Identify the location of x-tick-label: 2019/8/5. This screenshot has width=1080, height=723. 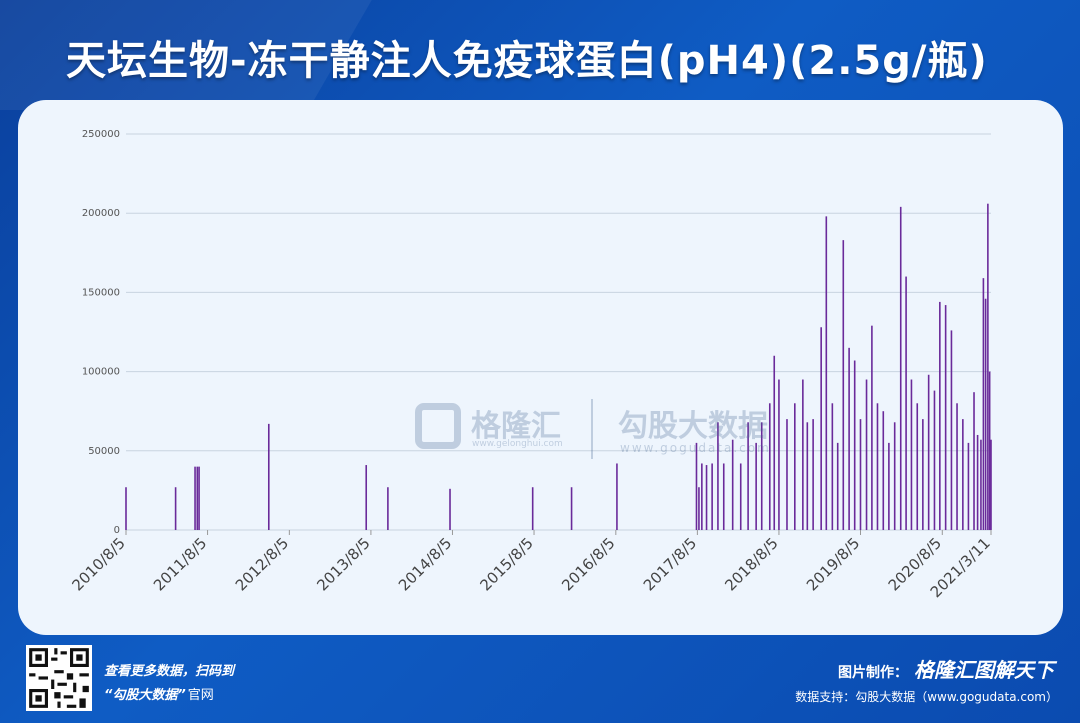
(833, 564).